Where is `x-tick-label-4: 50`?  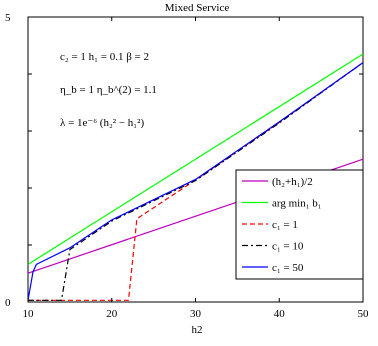 x-tick-label-4: 50 is located at coordinates (364, 314).